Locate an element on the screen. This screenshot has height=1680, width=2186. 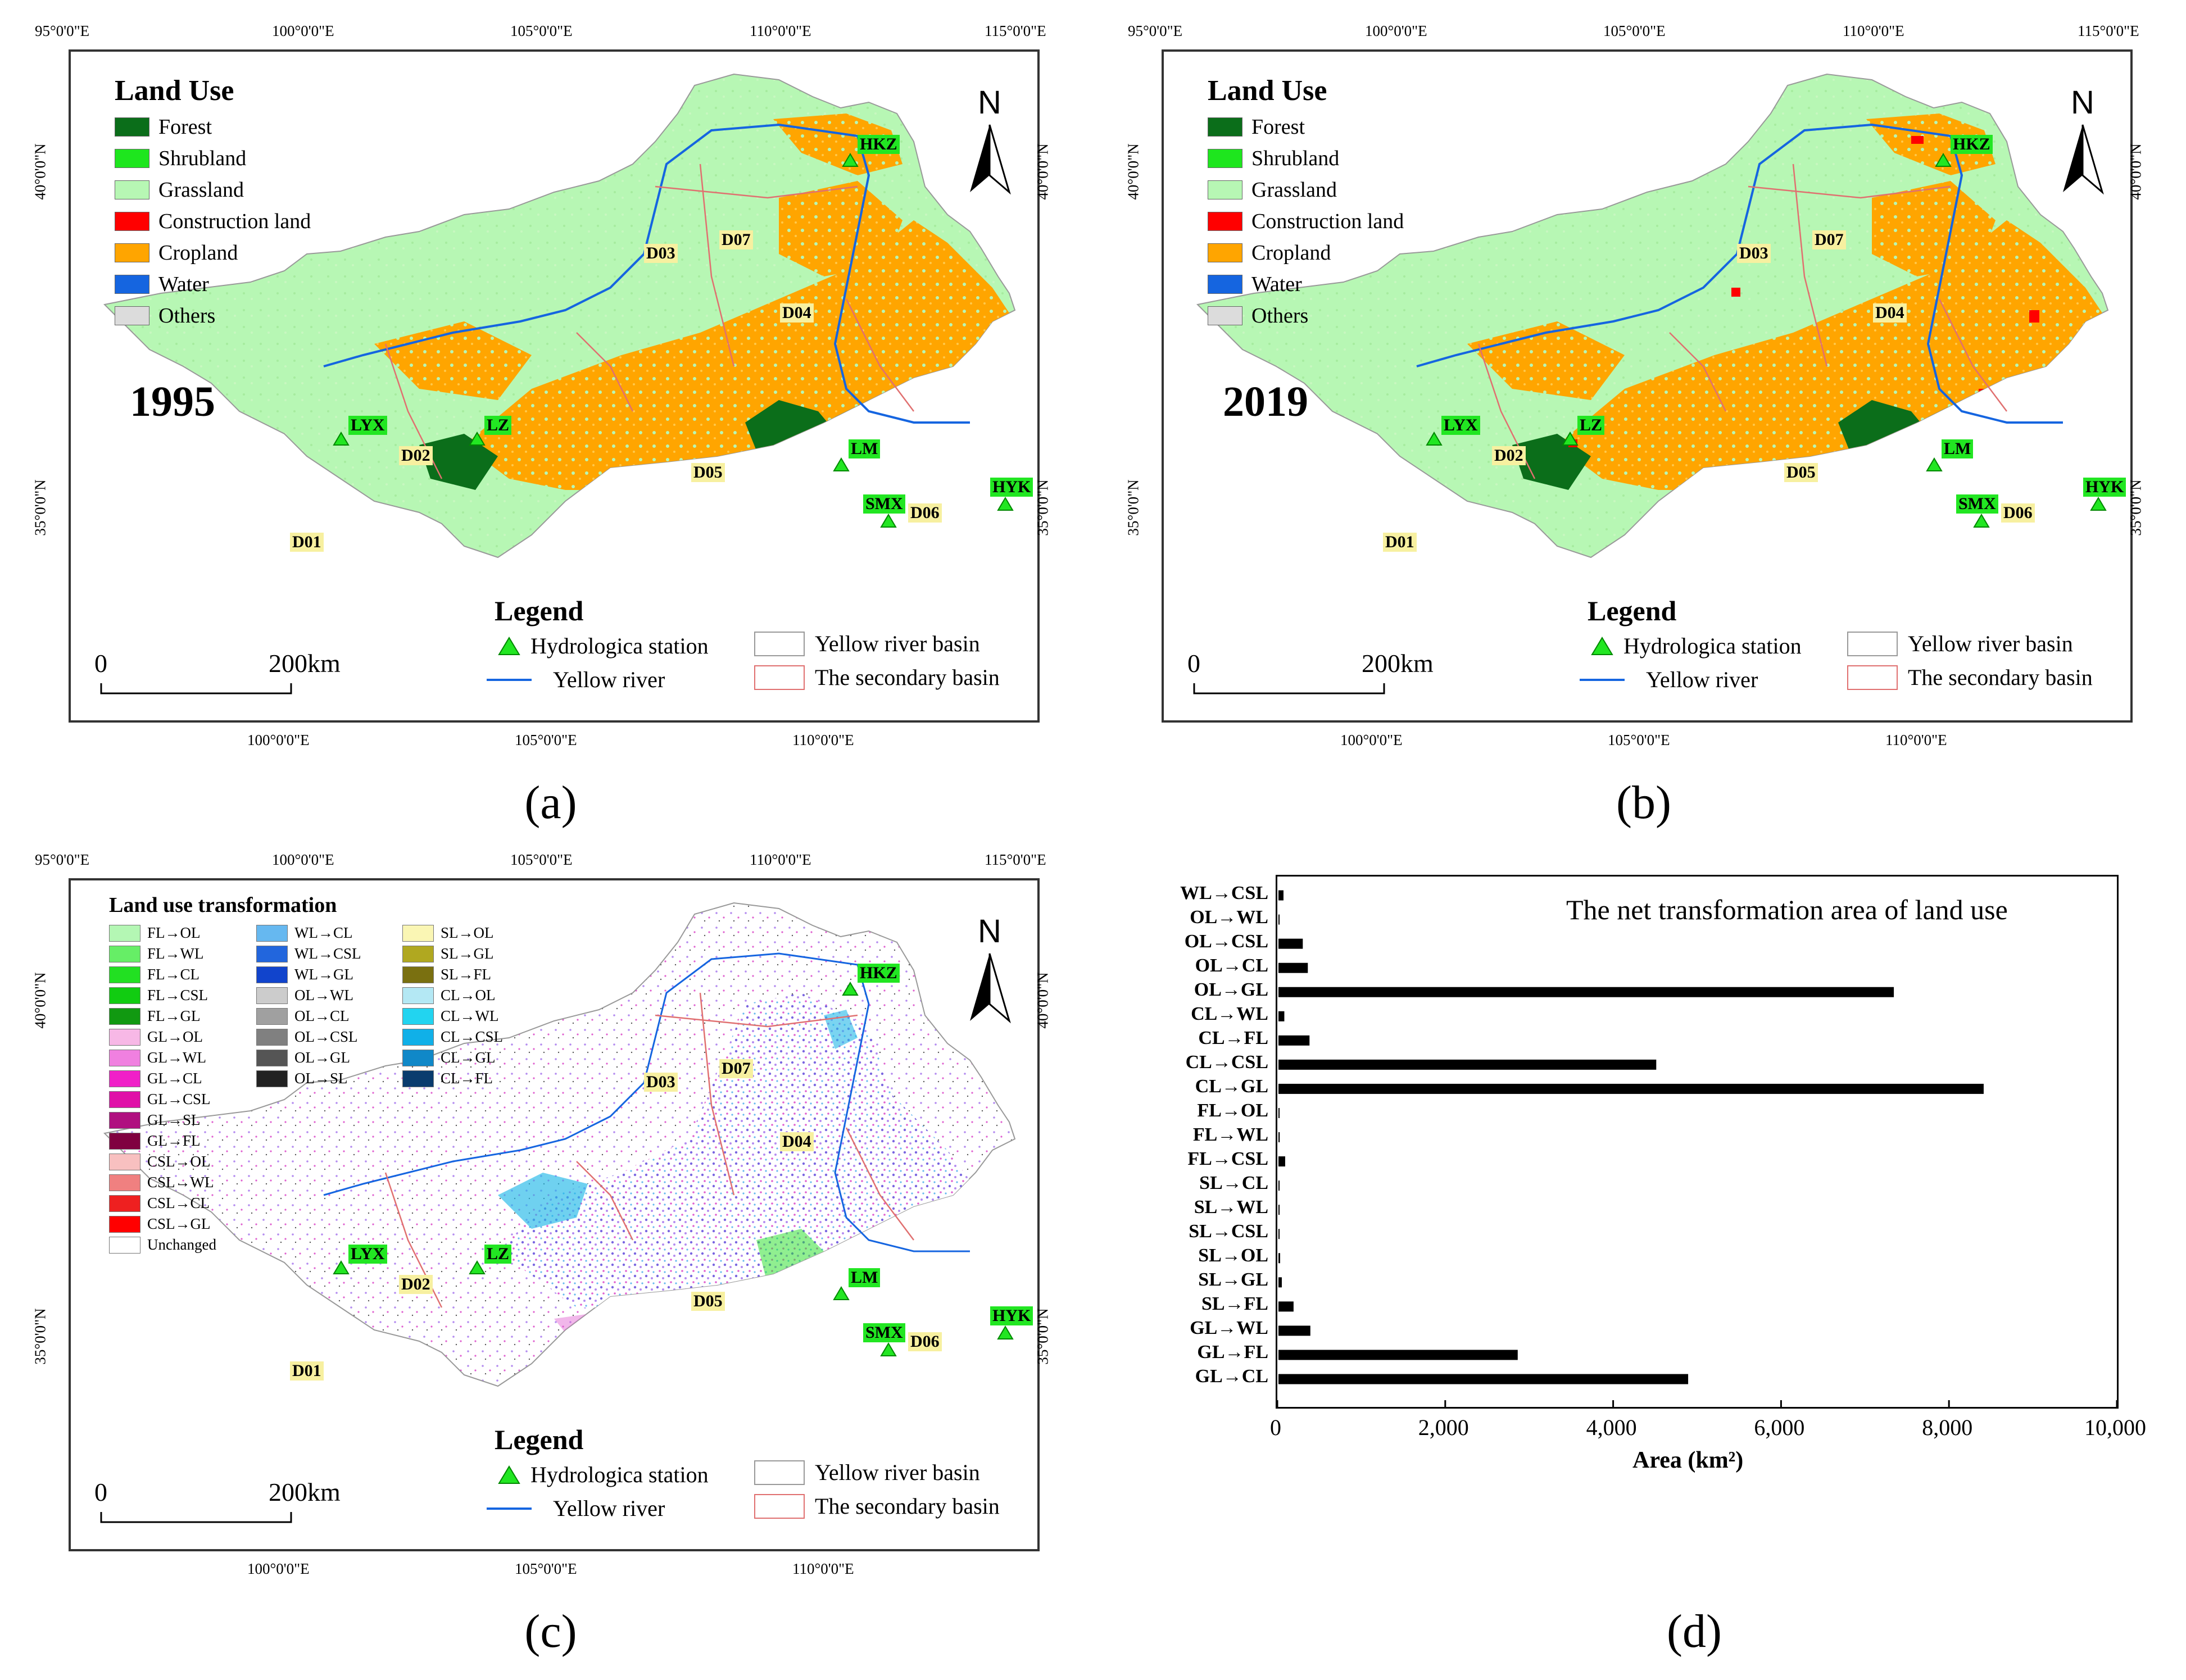
transformation-item: FL→OL is located at coordinates (155, 933).